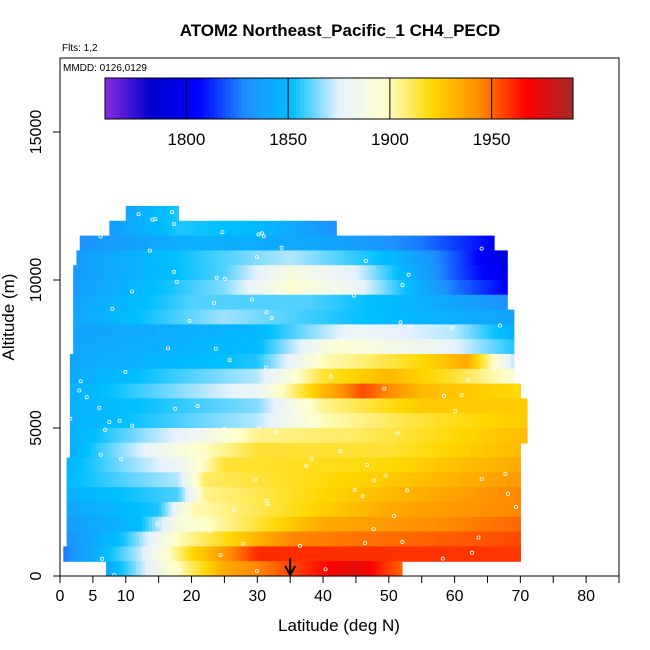 The width and height of the screenshot is (650, 650). Describe the element at coordinates (186, 139) in the screenshot. I see `colorbar-tick-label: 1800` at that location.